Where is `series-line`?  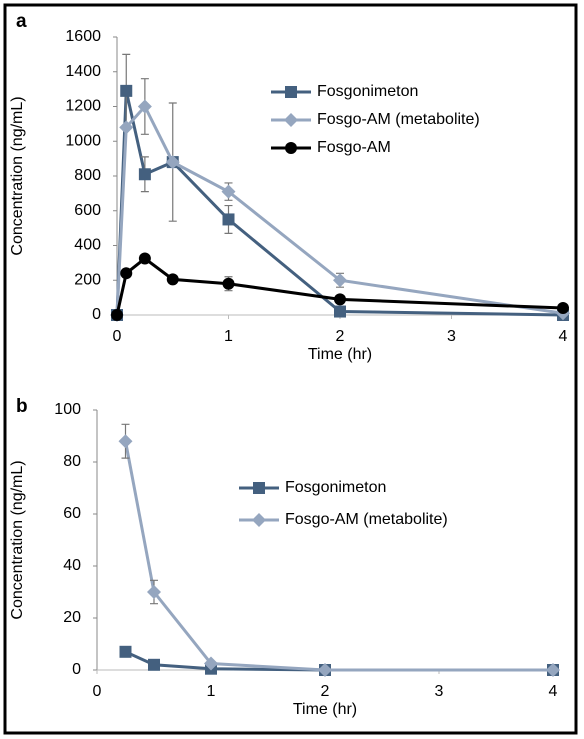
series-line is located at coordinates (338, 661).